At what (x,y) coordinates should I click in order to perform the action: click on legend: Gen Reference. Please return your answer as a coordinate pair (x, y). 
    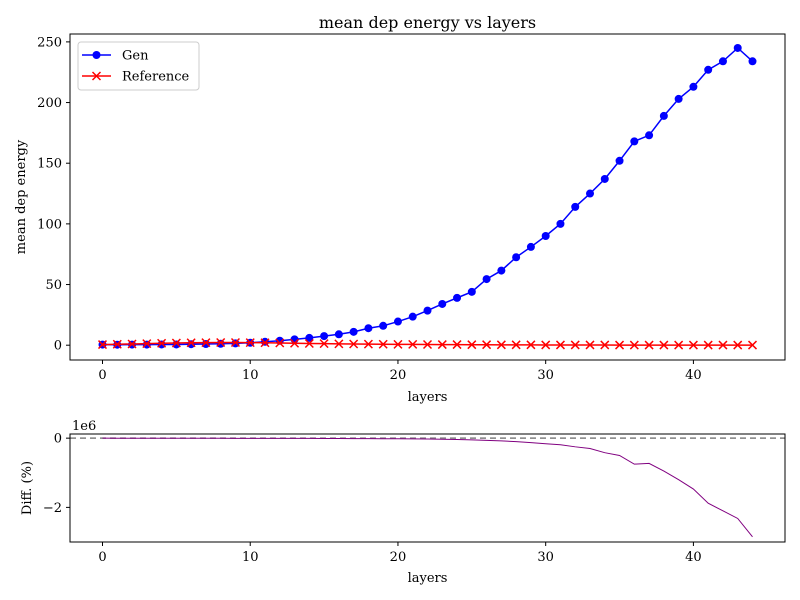
    Looking at the image, I should click on (138, 66).